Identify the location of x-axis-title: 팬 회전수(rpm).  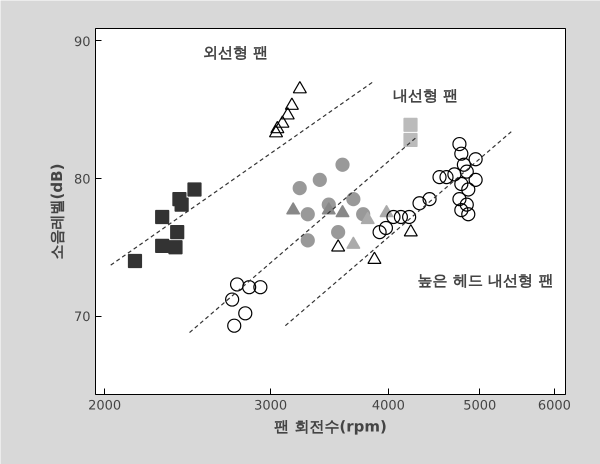
(330, 427).